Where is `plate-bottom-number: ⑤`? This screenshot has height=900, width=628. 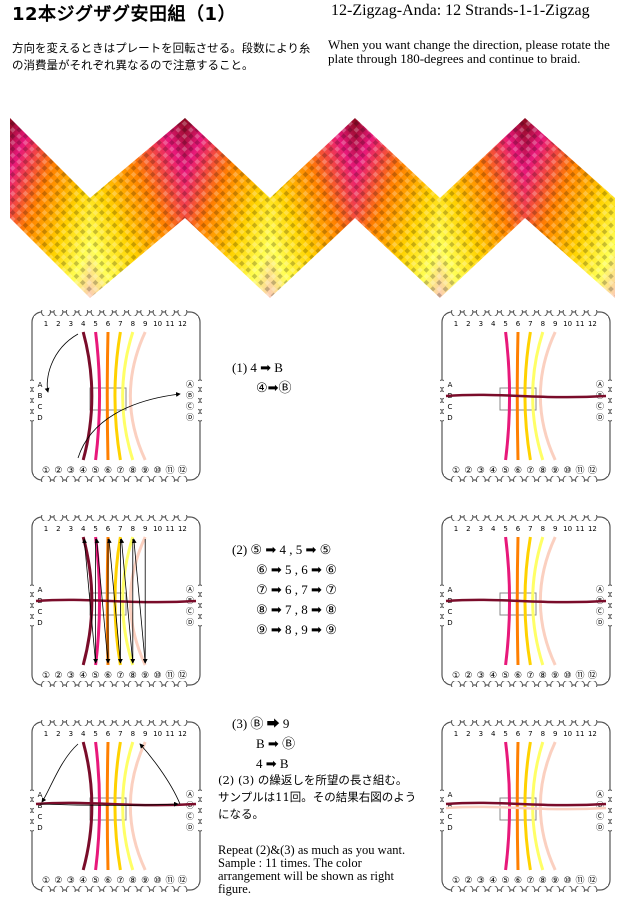 plate-bottom-number: ⑤ is located at coordinates (96, 881).